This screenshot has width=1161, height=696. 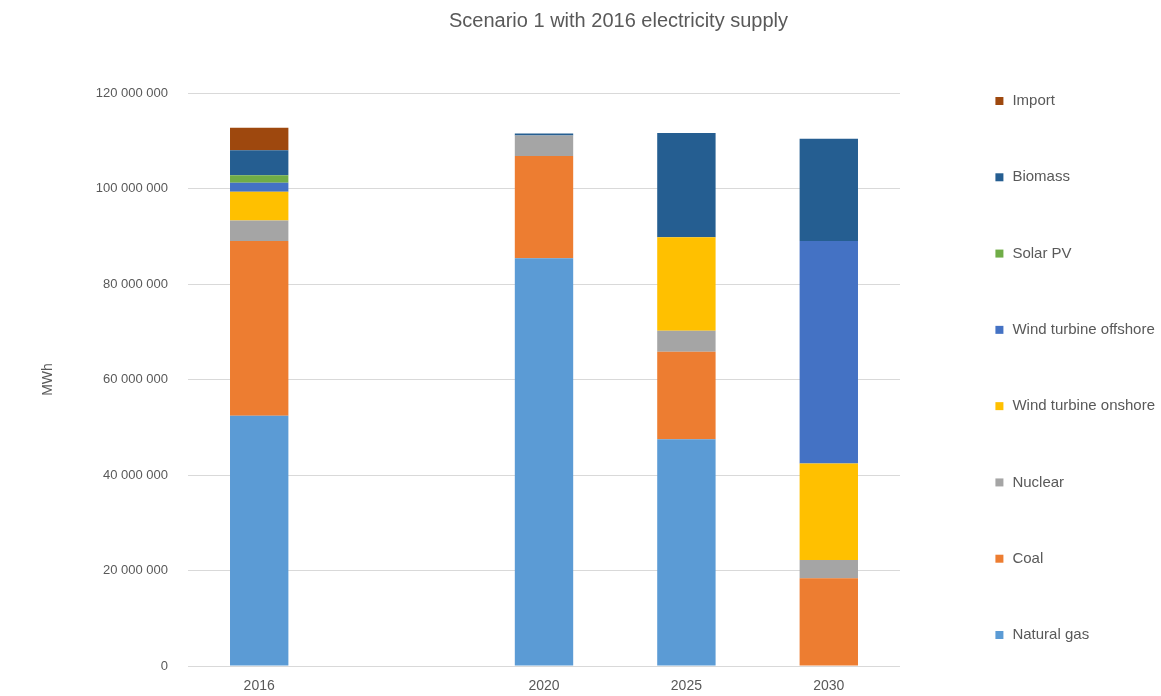 I want to click on x-tick-label: 2025, so click(x=686, y=685).